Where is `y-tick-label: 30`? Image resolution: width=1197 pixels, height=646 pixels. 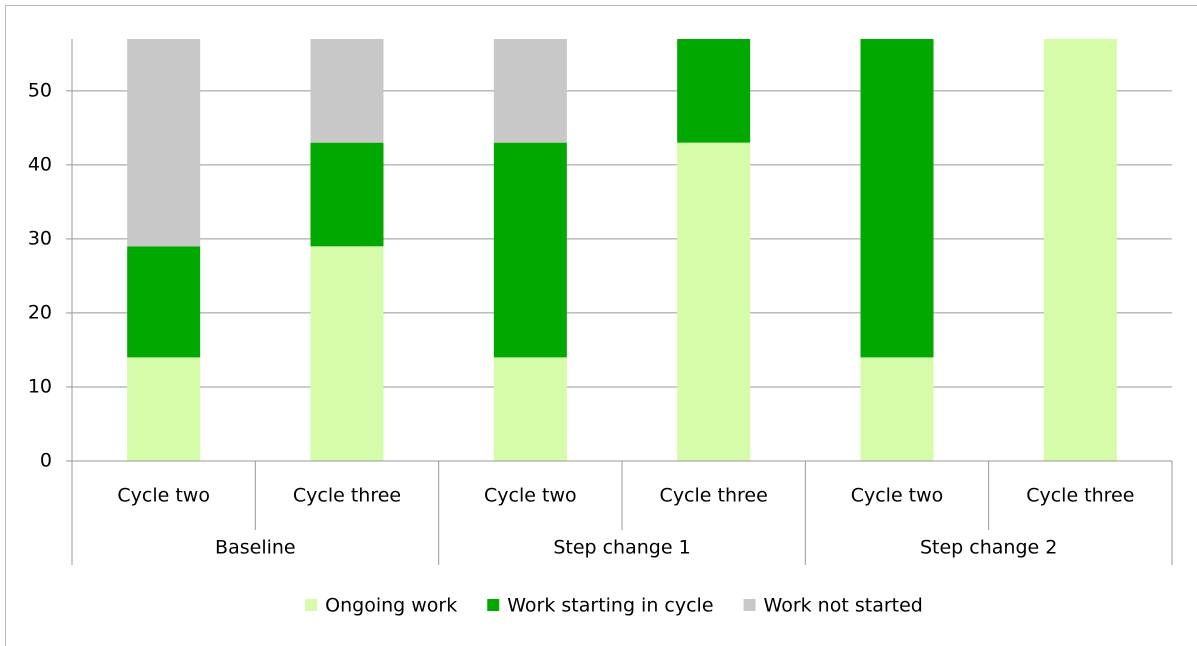
y-tick-label: 30 is located at coordinates (40, 238).